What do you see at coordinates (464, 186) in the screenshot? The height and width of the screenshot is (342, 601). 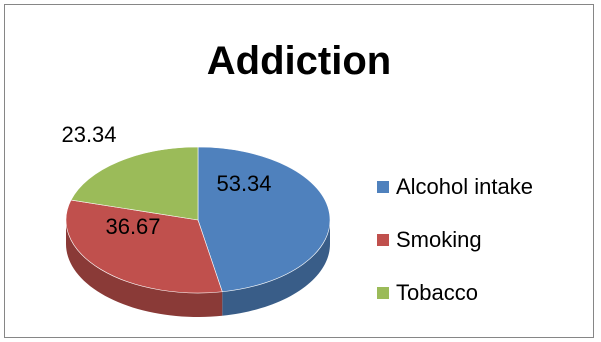 I see `legend-label: Alcohol intake` at bounding box center [464, 186].